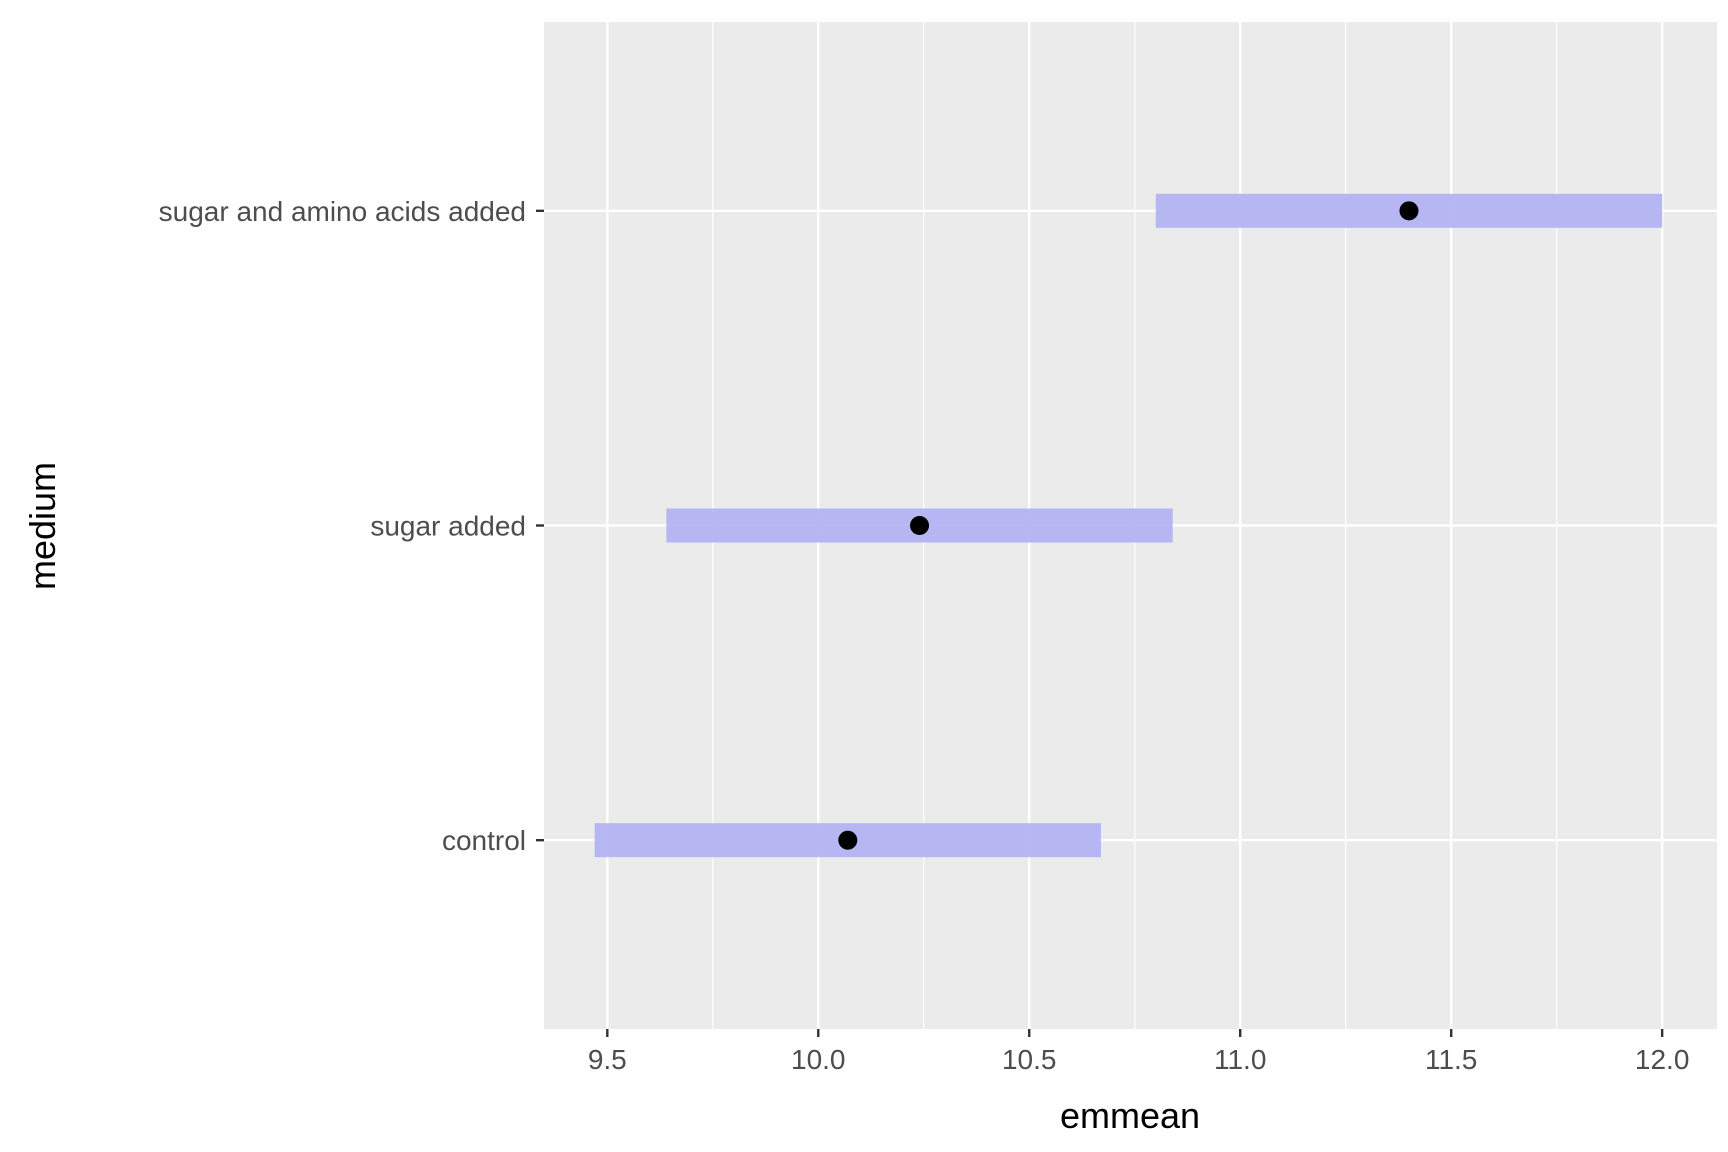 The image size is (1728, 1152). What do you see at coordinates (818, 1059) in the screenshot?
I see `x-tick-label: 10.0` at bounding box center [818, 1059].